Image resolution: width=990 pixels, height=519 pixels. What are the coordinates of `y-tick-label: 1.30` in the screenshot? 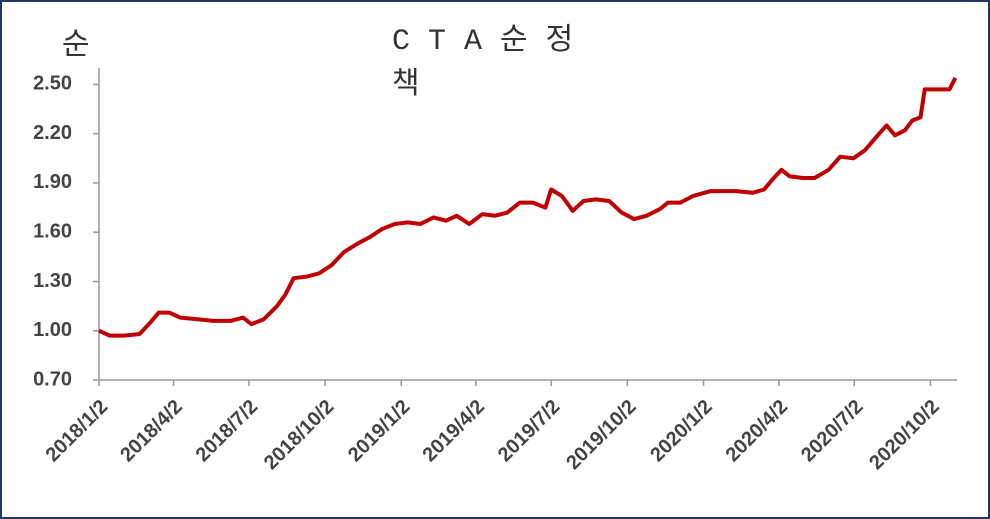 It's located at (52, 281).